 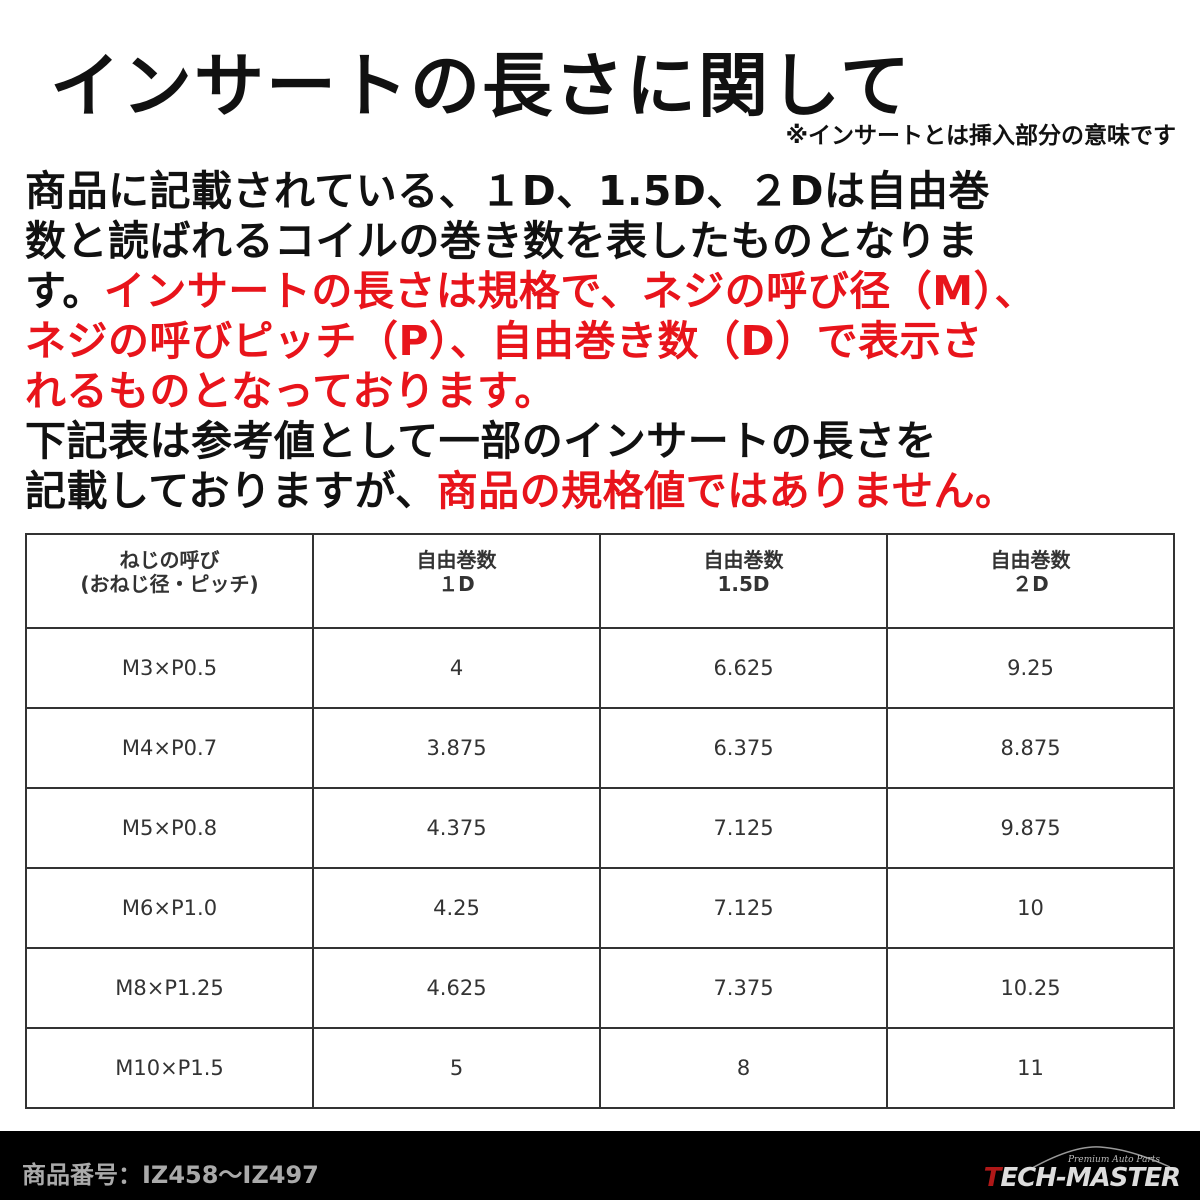 I want to click on table-cell: M6×P1.0, so click(x=169, y=908).